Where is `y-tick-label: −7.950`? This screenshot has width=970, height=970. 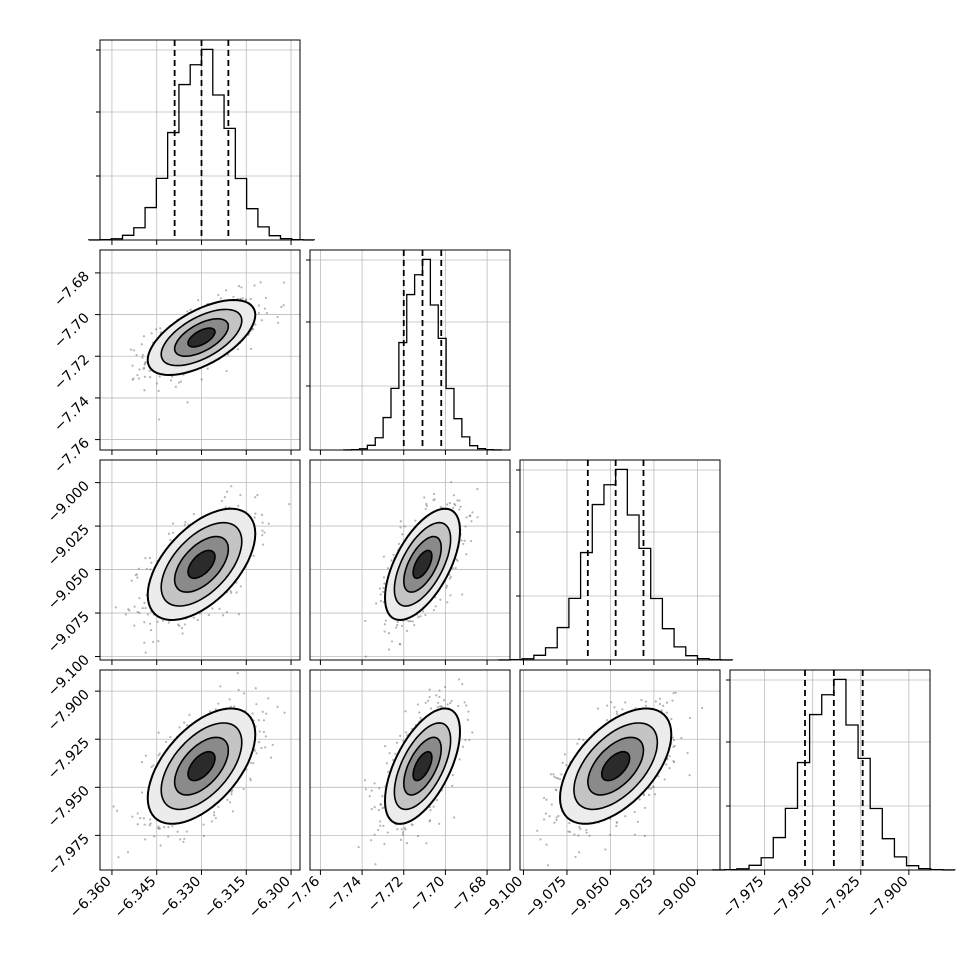
y-tick-label: −7.950 is located at coordinates (69, 807).